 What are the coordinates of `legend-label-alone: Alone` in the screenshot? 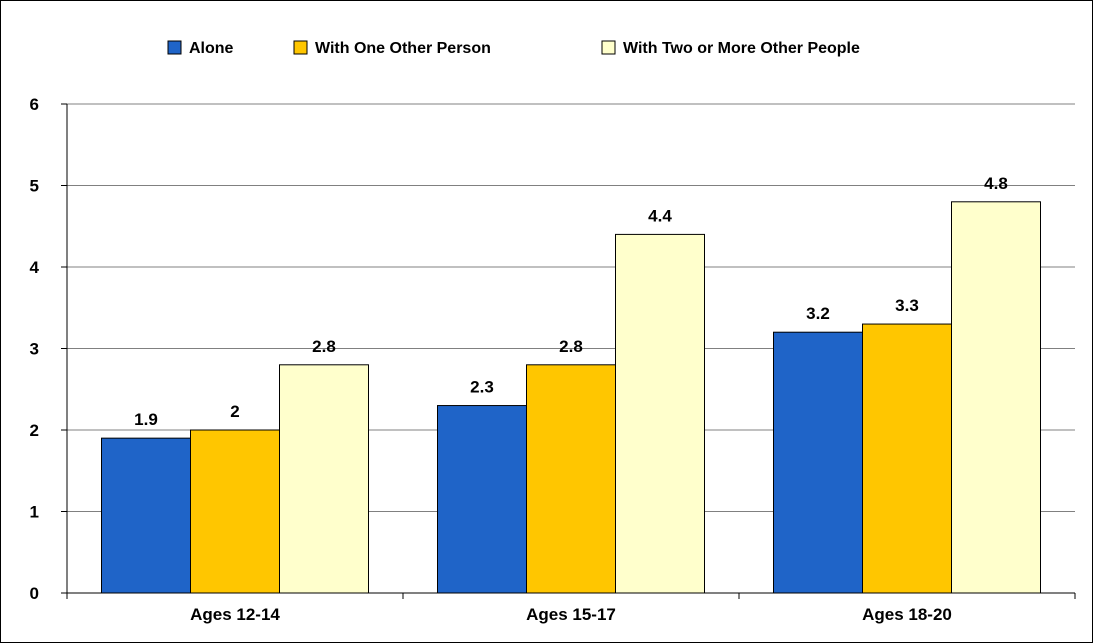 It's located at (211, 48).